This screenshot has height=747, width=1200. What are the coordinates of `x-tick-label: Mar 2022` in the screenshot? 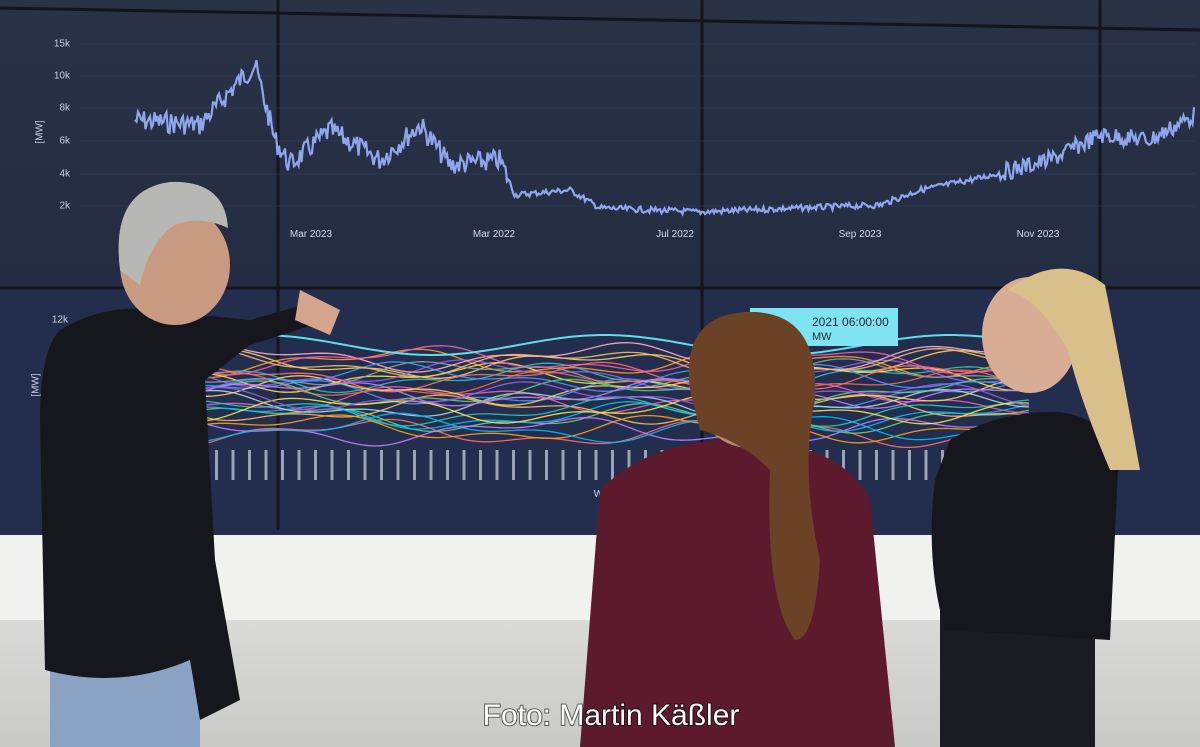 It's located at (494, 234).